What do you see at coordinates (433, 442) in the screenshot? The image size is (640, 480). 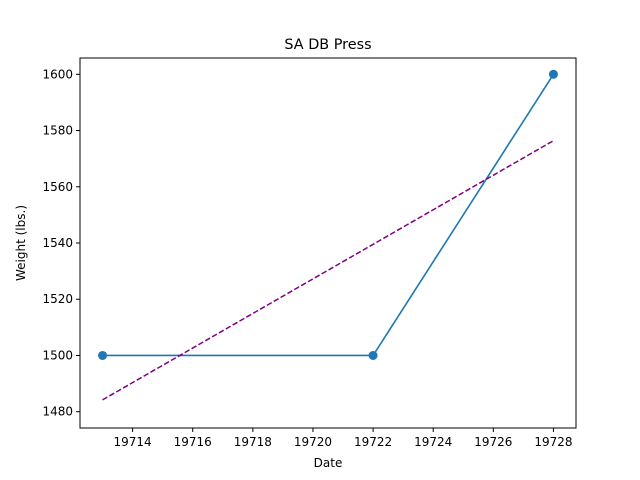 I see `x-tick-label: 19724` at bounding box center [433, 442].